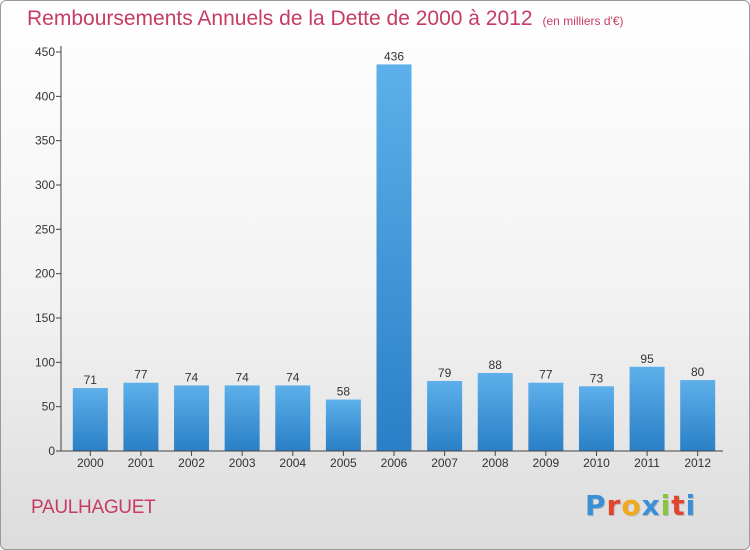 The width and height of the screenshot is (750, 550). What do you see at coordinates (292, 463) in the screenshot?
I see `x-tick-label-2004: 2004` at bounding box center [292, 463].